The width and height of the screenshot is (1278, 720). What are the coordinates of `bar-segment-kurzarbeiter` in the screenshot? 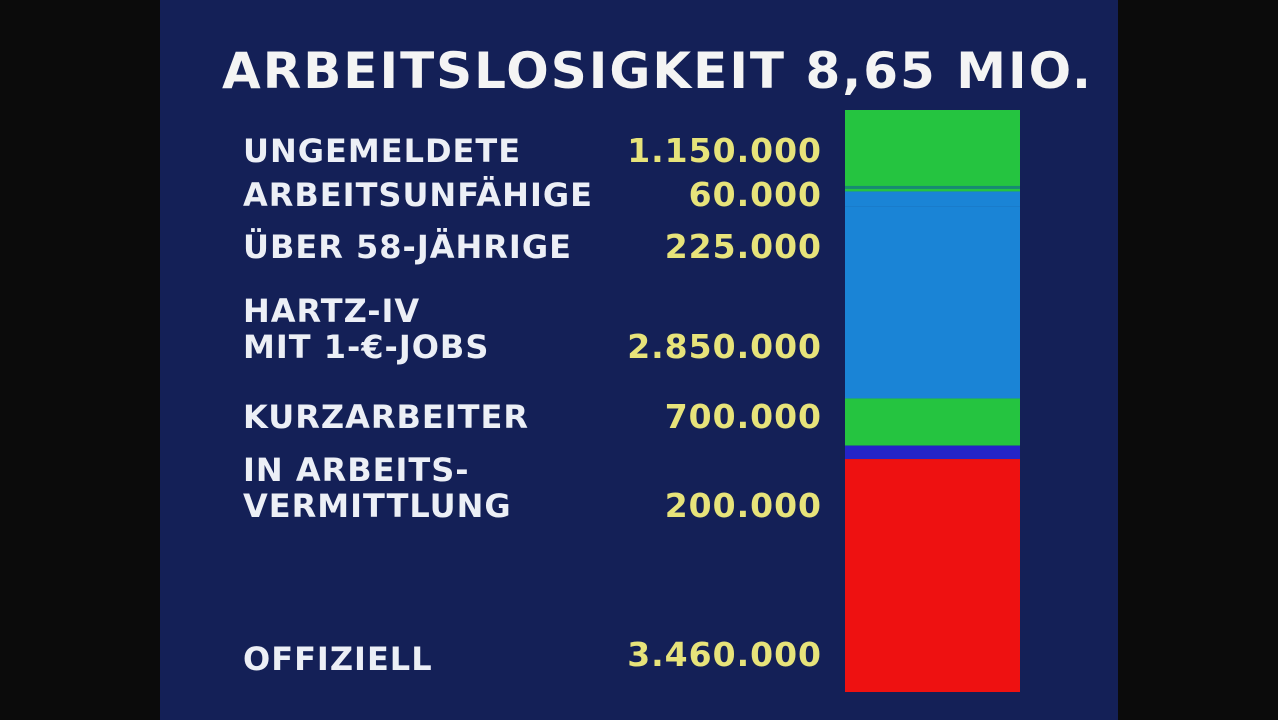 It's located at (932, 422).